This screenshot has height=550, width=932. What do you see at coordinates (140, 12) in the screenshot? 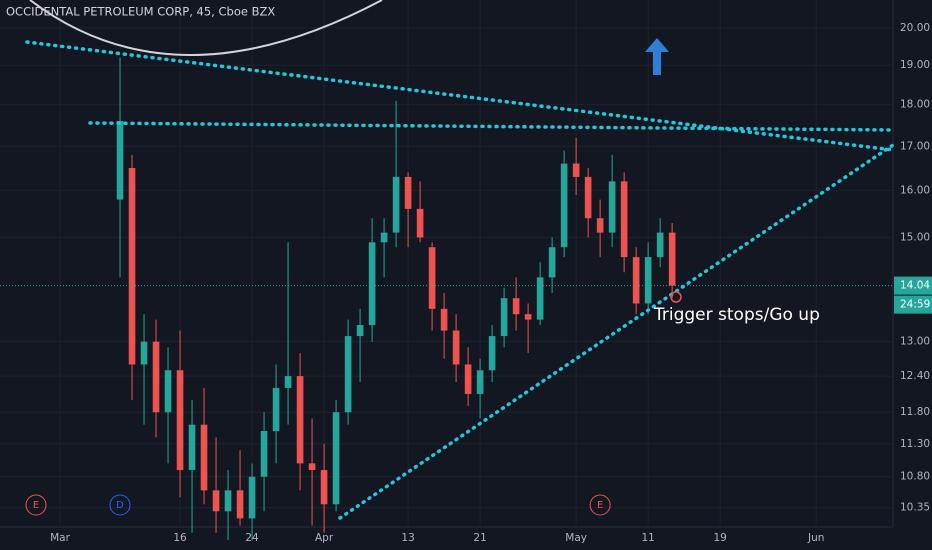
I see `chart-title: OCCIDENTAL PETROLEUM CORP, 45, Cboe BZX` at bounding box center [140, 12].